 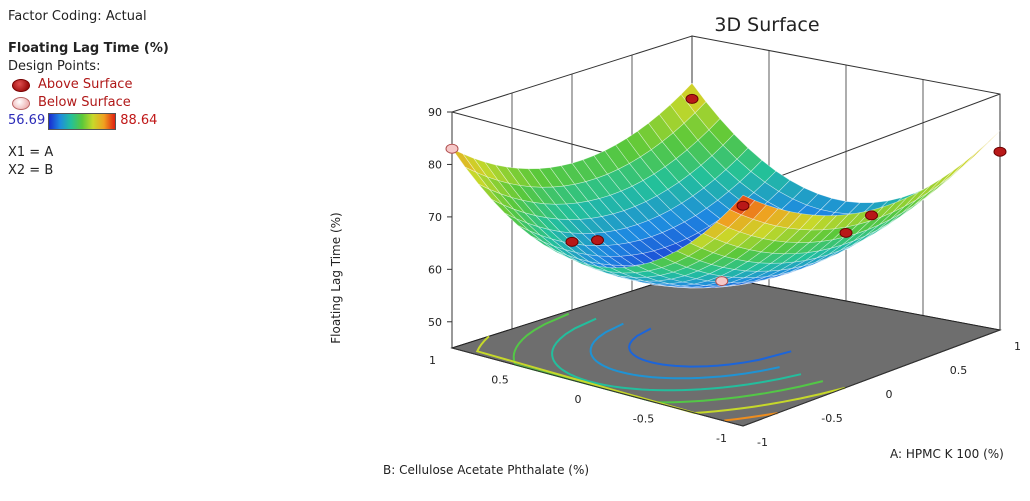 What do you see at coordinates (947, 454) in the screenshot?
I see `x-axis-label: A: HPMC K 100 (%)` at bounding box center [947, 454].